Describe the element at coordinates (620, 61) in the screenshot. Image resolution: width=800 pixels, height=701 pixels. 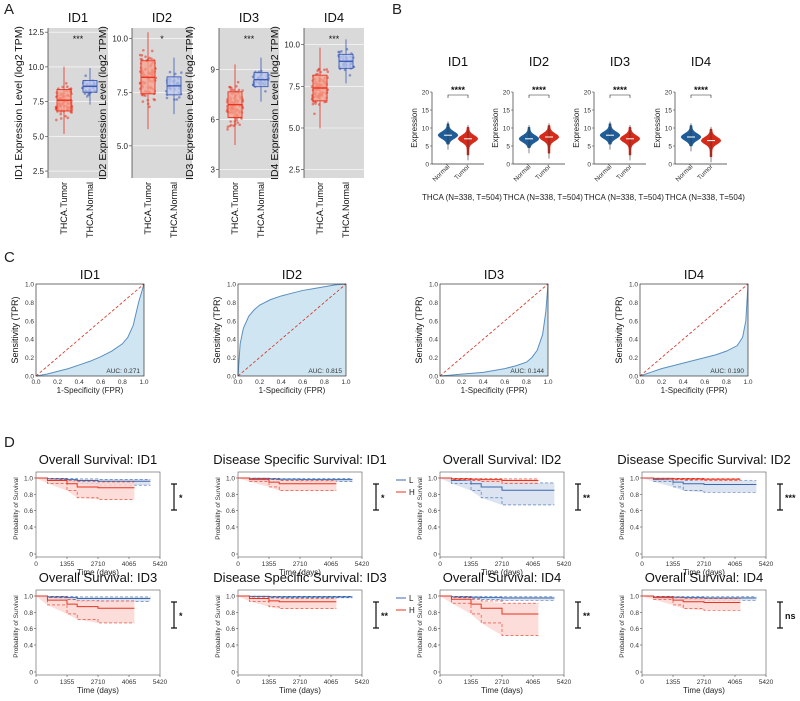
I see `violin-plot-title: ID3` at that location.